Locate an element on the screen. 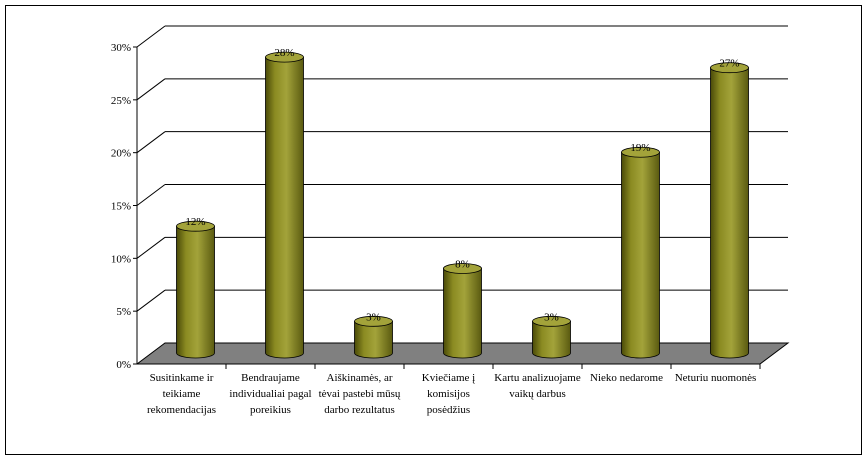 The width and height of the screenshot is (867, 459). x-tick-label: Nieko nedarome is located at coordinates (626, 378).